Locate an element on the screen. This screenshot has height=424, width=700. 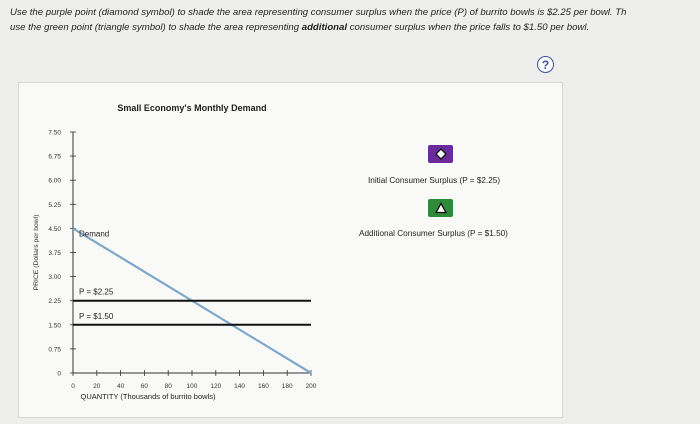
price-line-label: P = $2.25 is located at coordinates (96, 292).